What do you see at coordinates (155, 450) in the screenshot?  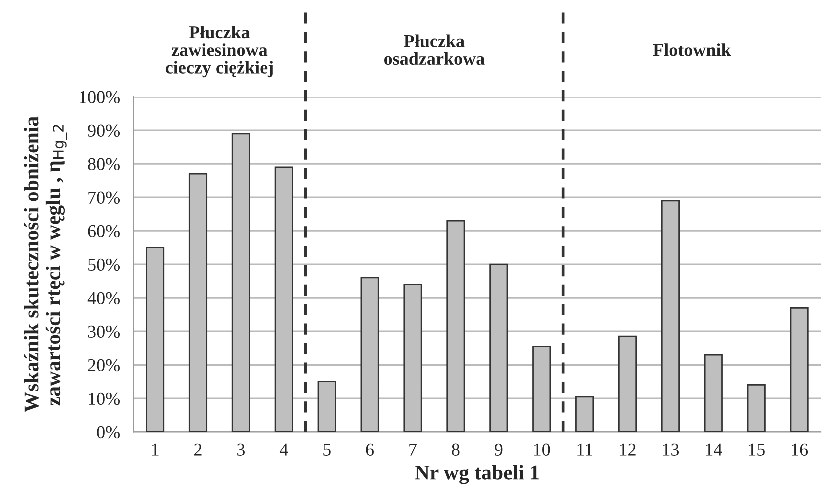 I see `x-tick-label: 1` at bounding box center [155, 450].